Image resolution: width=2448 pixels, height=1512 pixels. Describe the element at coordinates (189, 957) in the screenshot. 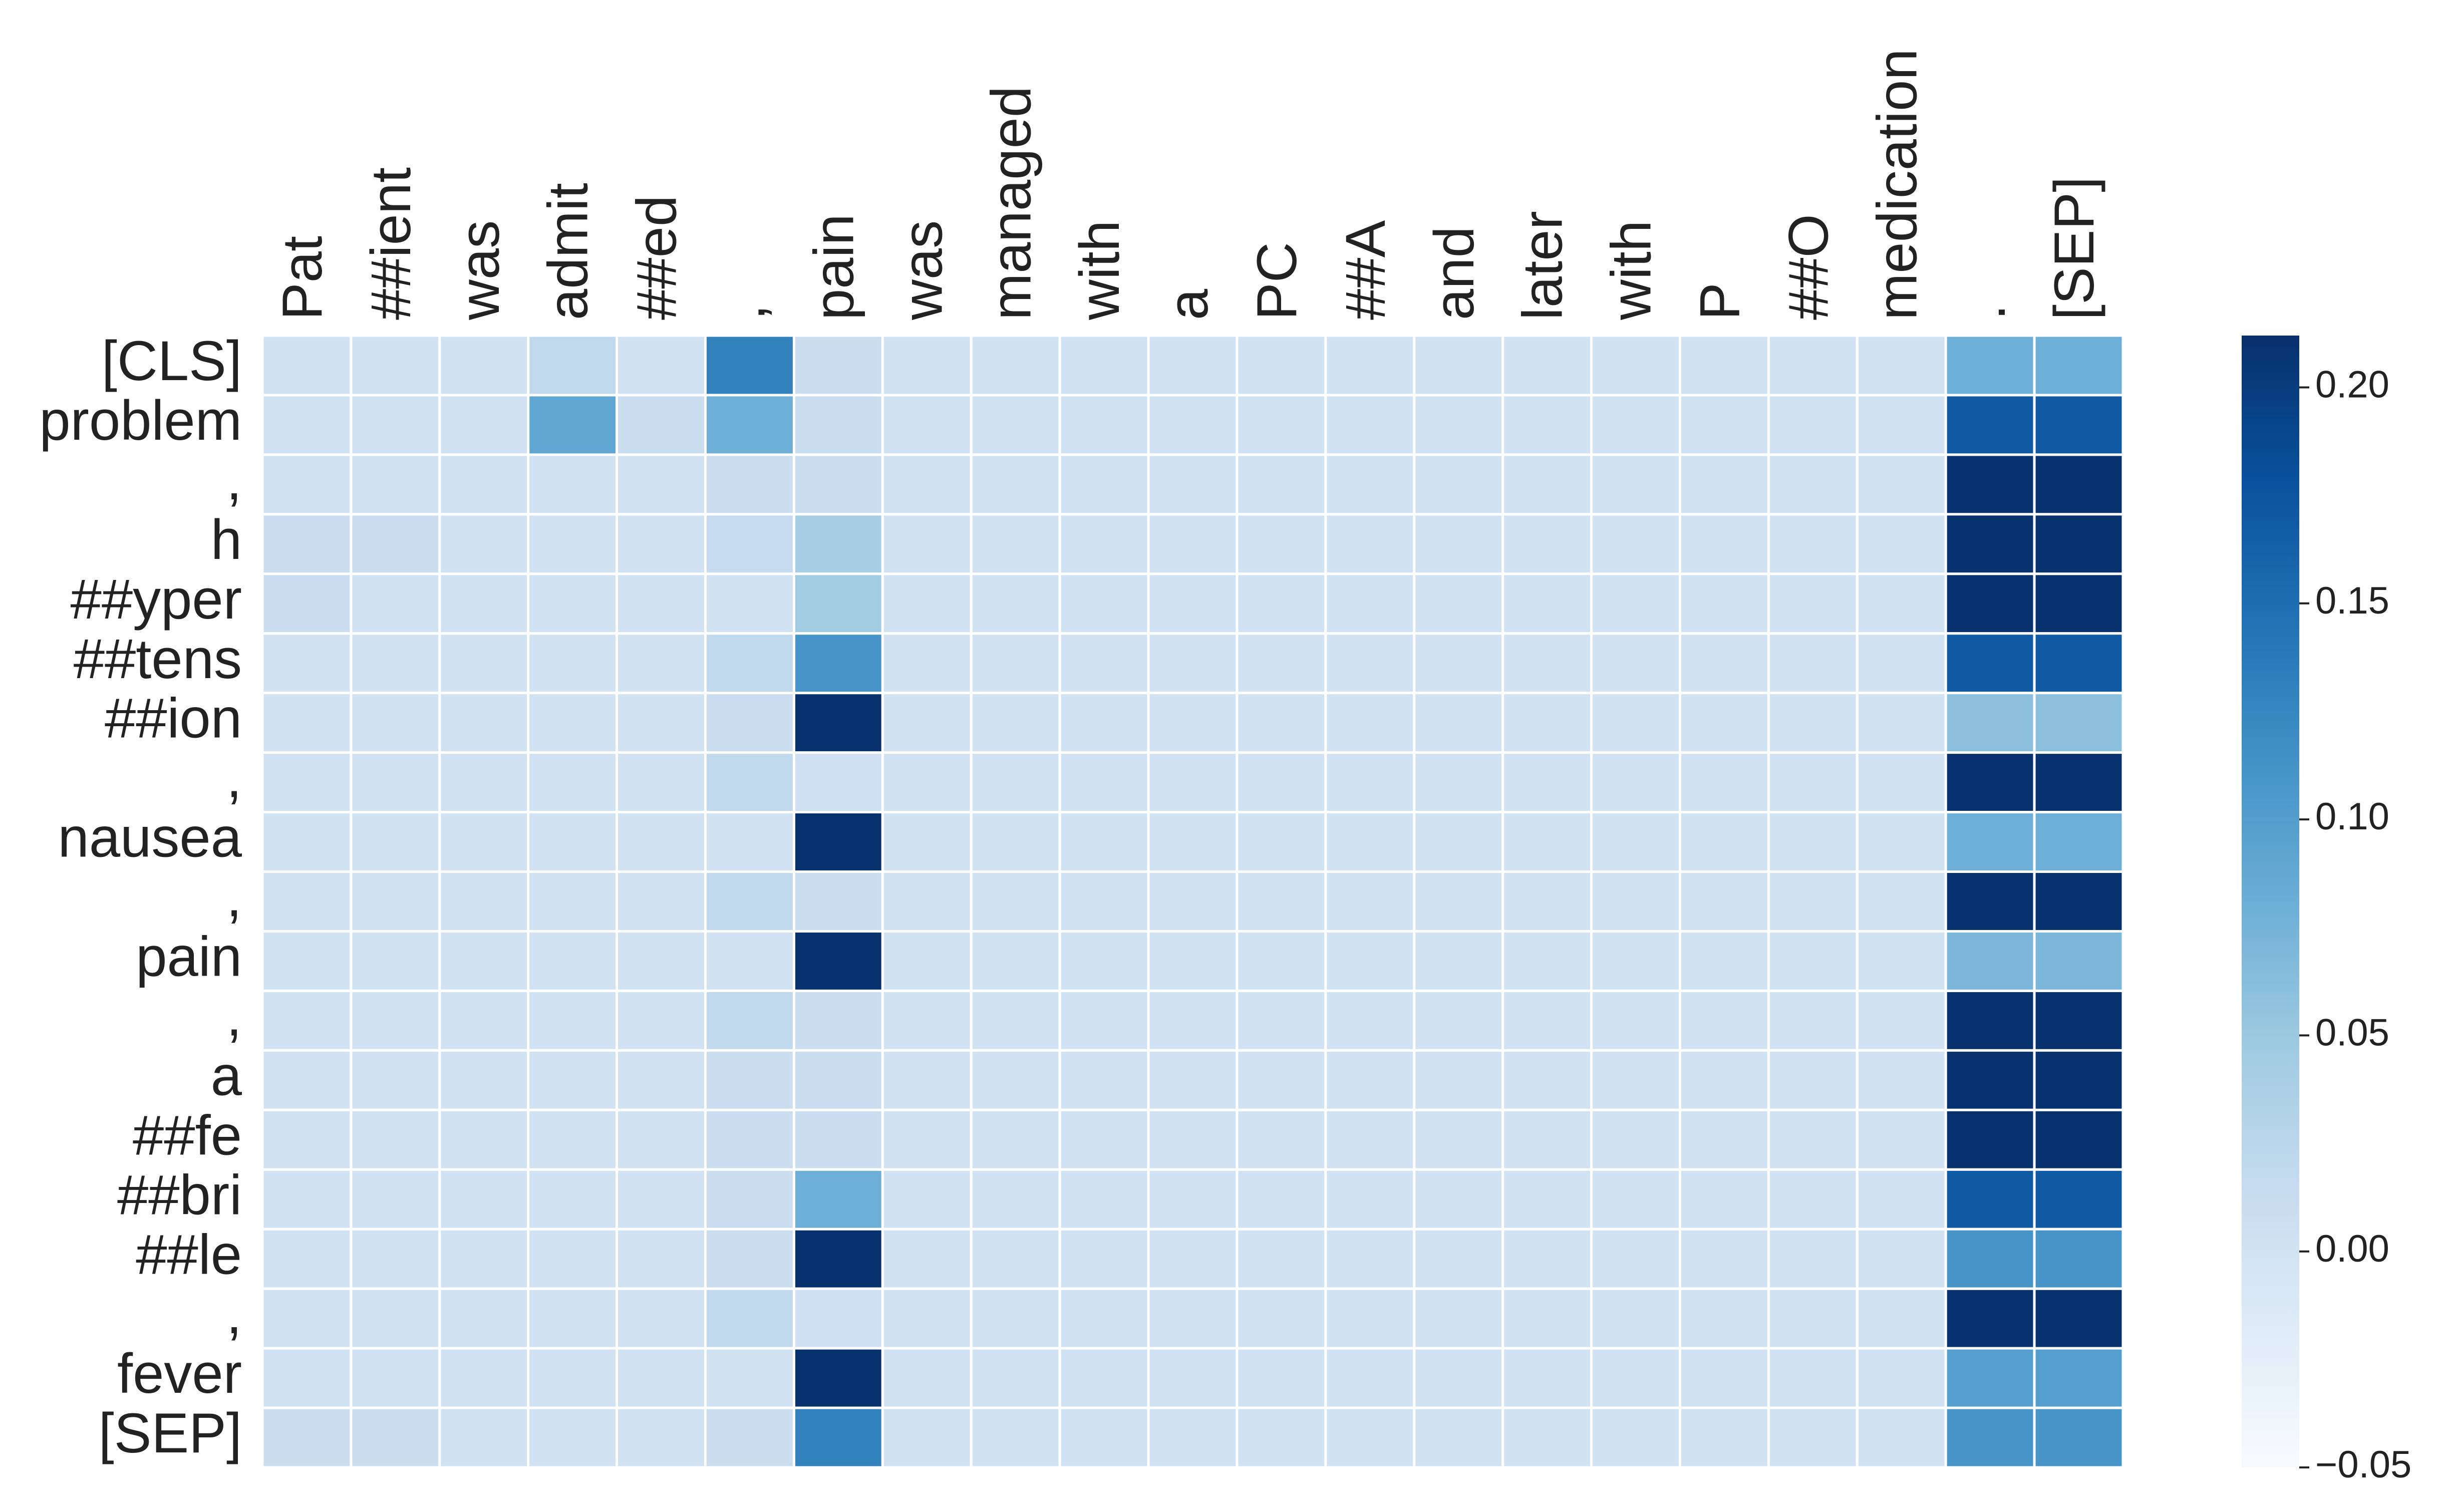

I see `y-tick-label: pain` at that location.